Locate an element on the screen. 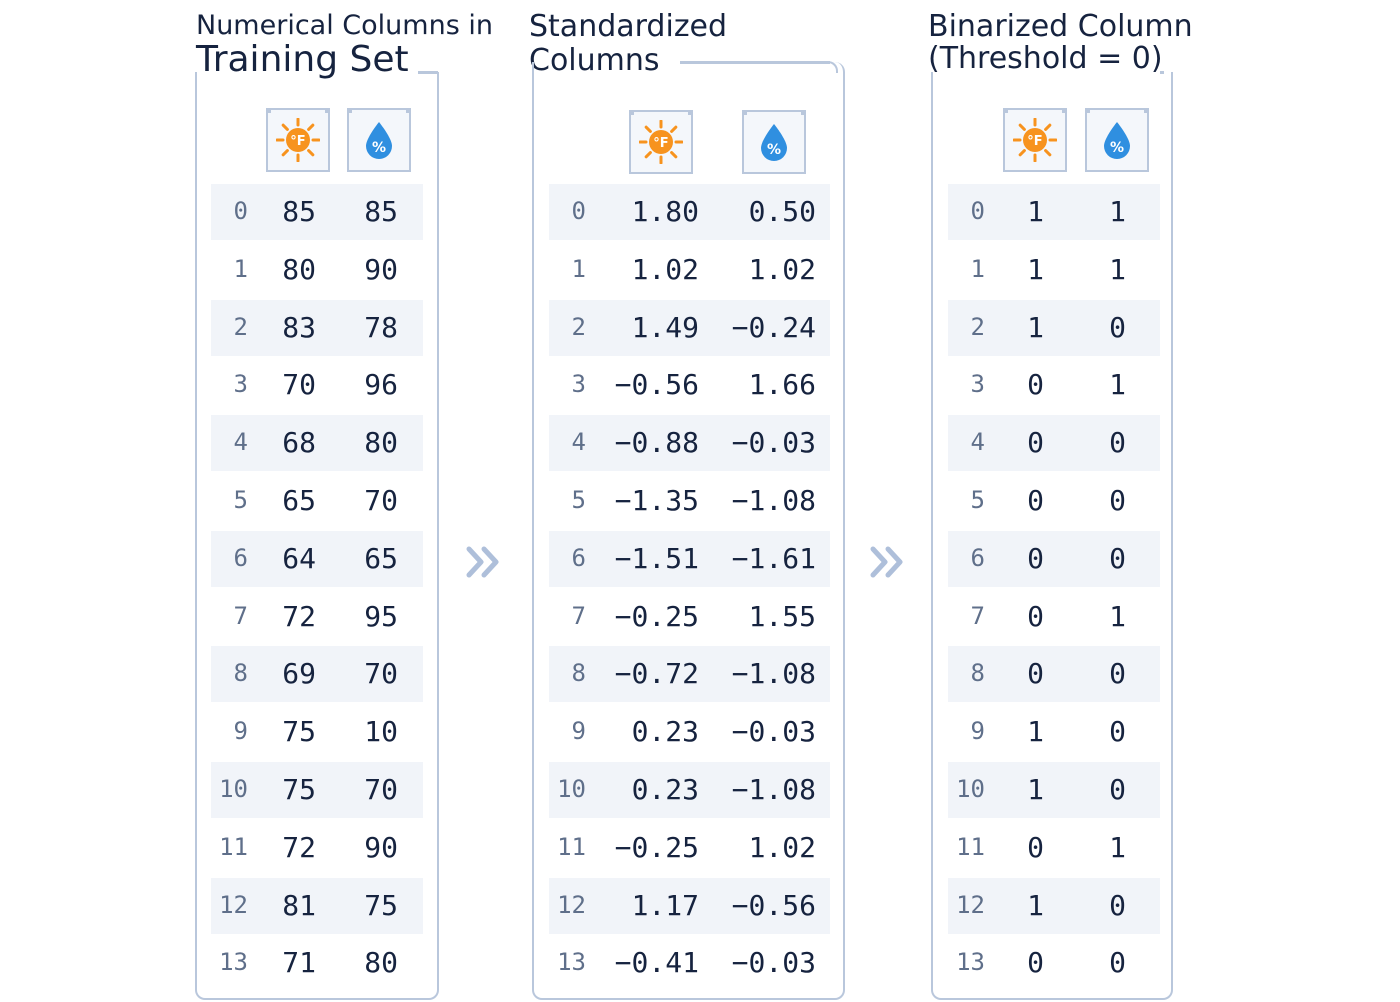 This screenshot has width=1400, height=1002. panel-3-temperature-header: °F is located at coordinates (1035, 140).